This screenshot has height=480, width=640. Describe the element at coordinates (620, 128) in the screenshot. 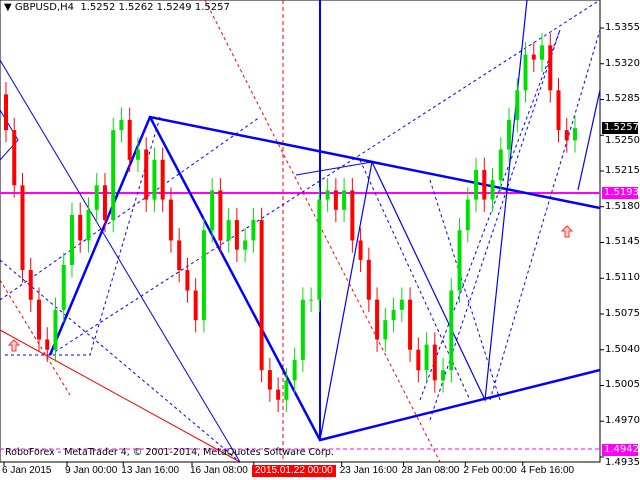

I see `current-price-tag: 1.5257` at that location.